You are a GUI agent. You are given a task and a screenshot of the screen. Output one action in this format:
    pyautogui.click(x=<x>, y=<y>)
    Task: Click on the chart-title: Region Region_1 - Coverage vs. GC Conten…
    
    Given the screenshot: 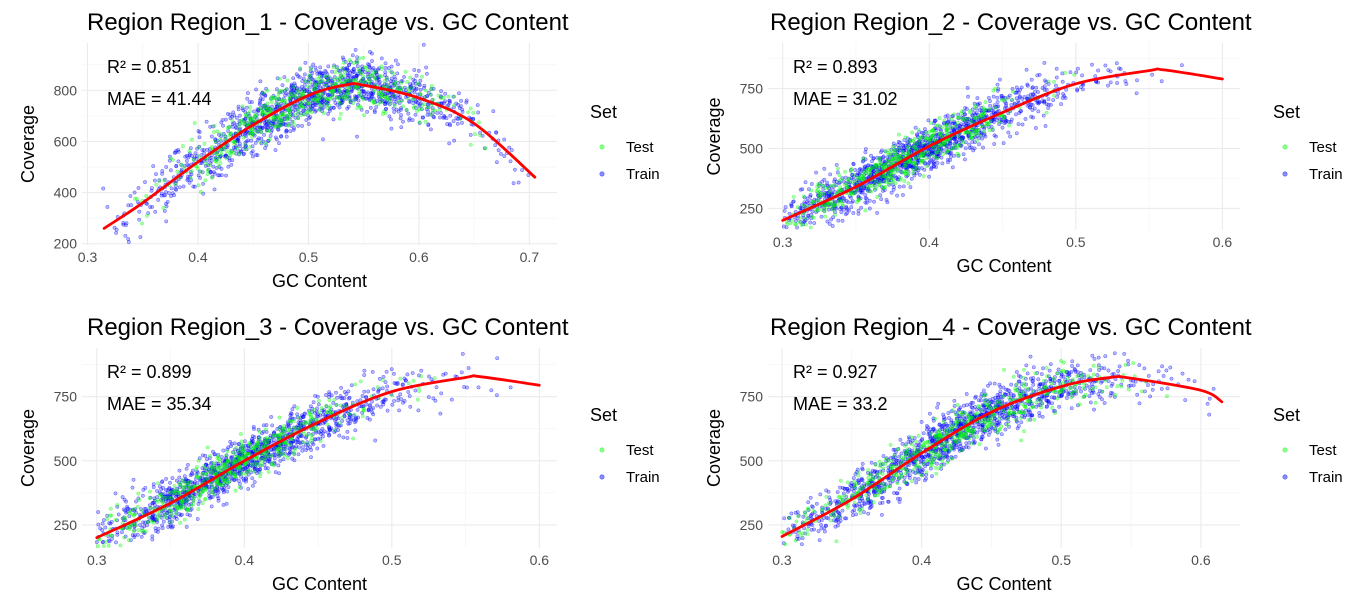 What is the action you would take?
    pyautogui.click(x=328, y=22)
    